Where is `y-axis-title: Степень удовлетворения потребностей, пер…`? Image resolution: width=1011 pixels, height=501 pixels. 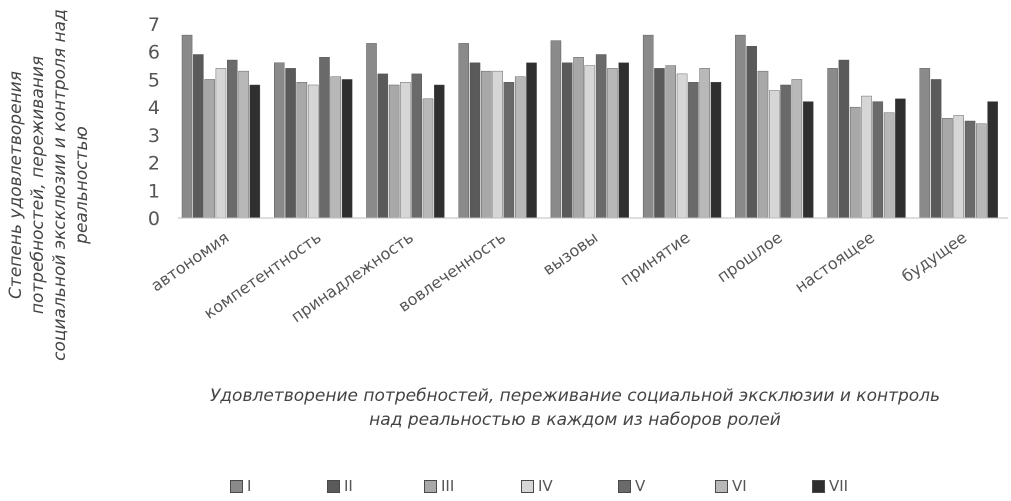
y-axis-title: Степень удовлетворения потребностей, пер… is located at coordinates (49, 185).